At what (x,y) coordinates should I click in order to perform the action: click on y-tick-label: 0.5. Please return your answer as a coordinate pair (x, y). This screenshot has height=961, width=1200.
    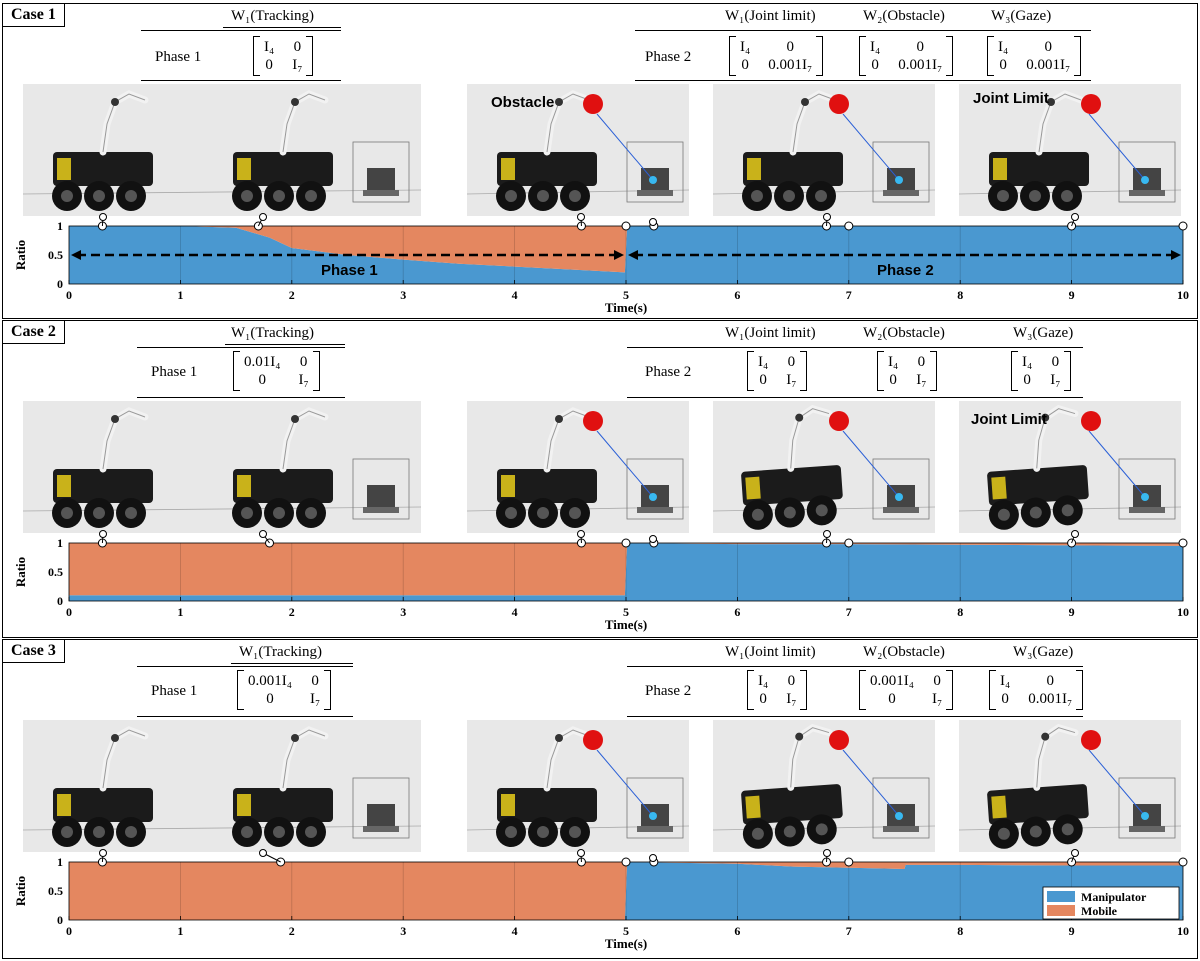
    Looking at the image, I should click on (55, 572).